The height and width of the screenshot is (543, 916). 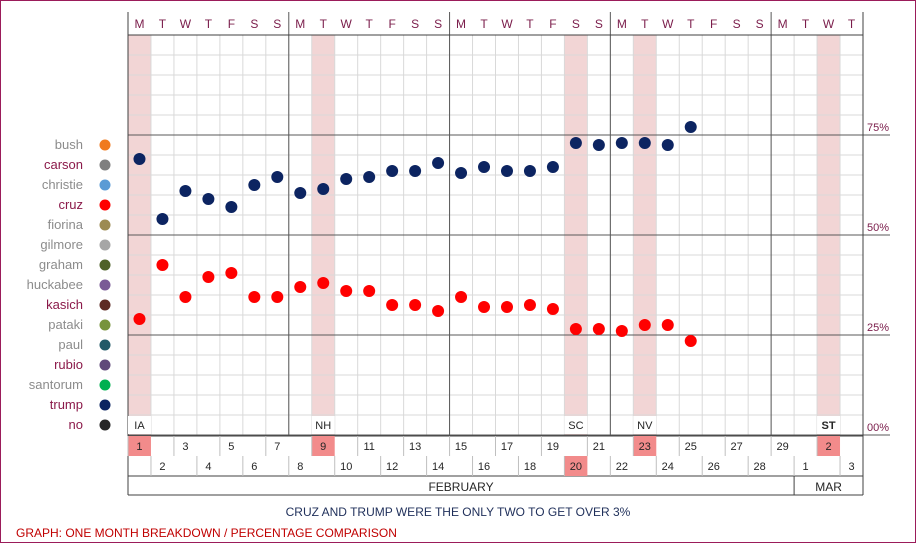 What do you see at coordinates (56, 384) in the screenshot?
I see `legend-label-santorum: santorum` at bounding box center [56, 384].